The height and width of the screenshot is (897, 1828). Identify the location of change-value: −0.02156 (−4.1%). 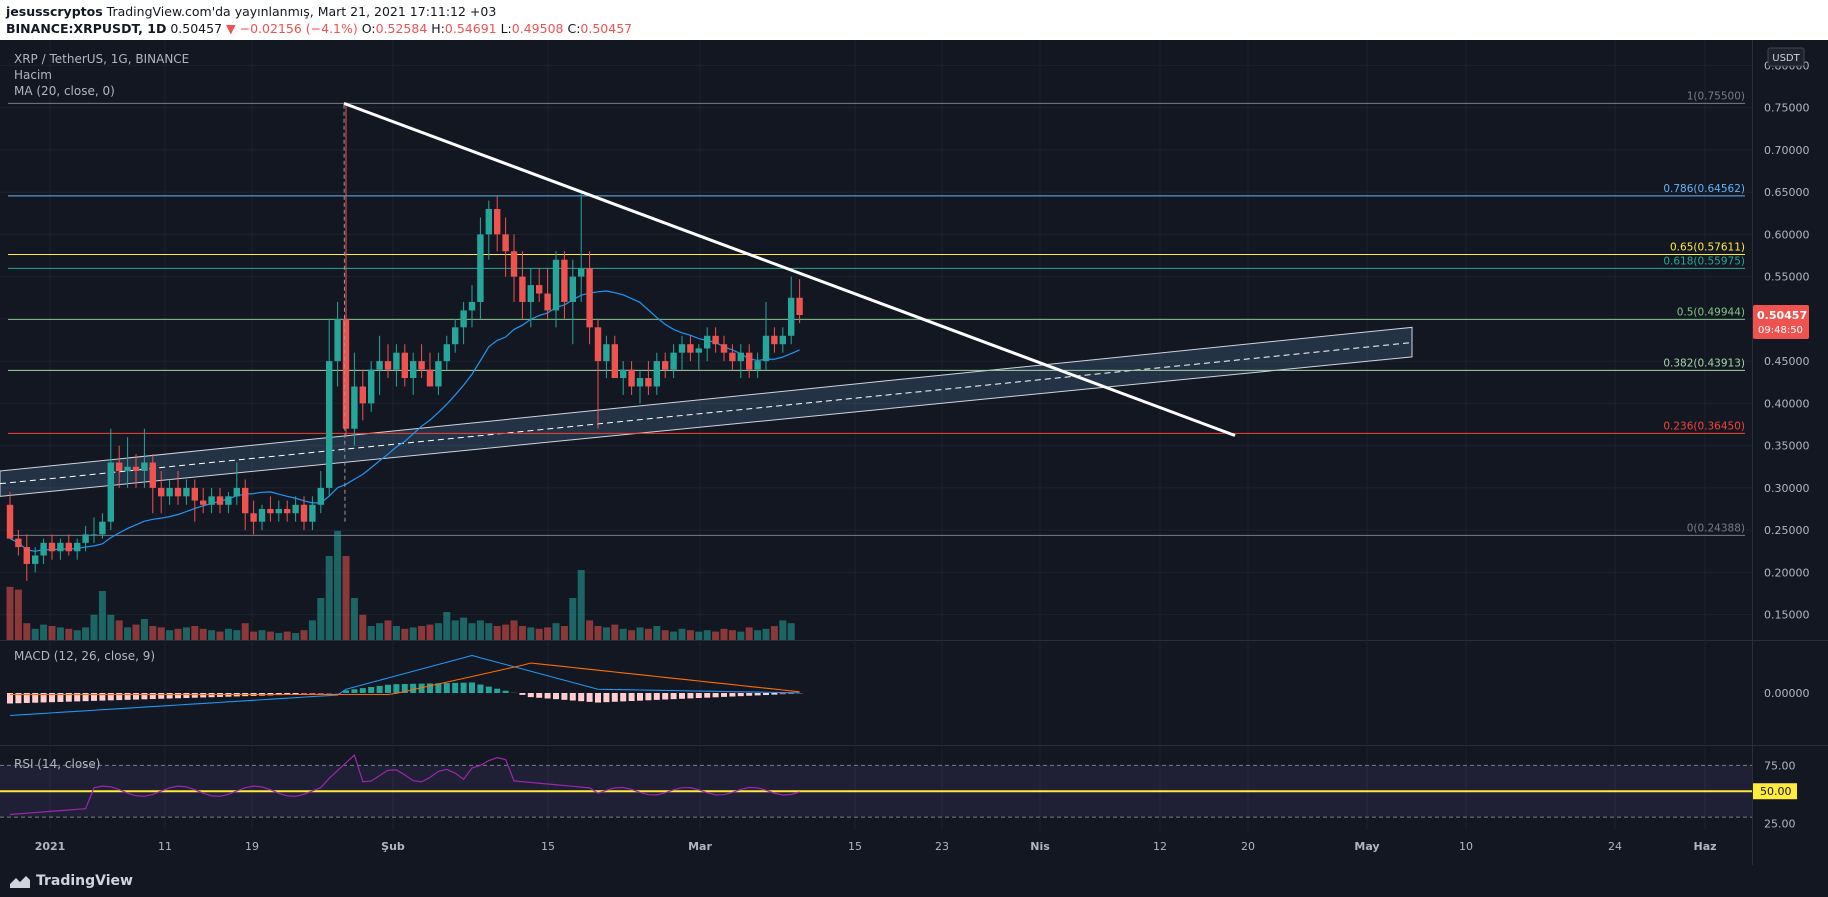
(298, 28).